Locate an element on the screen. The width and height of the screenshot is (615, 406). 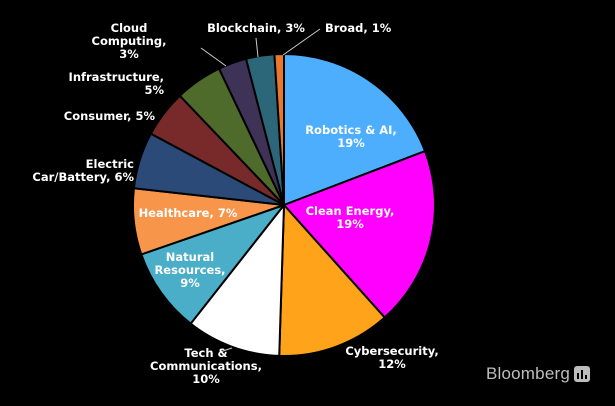
slice-label-robotics-ai: Robotics & AI, 19% is located at coordinates (351, 136).